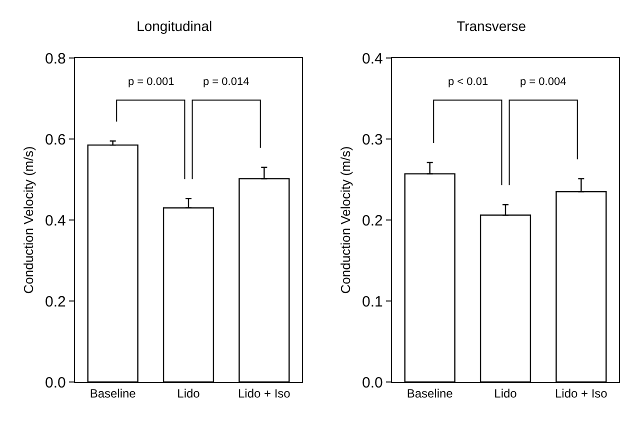 The width and height of the screenshot is (634, 427). What do you see at coordinates (491, 26) in the screenshot?
I see `chart-title: Transverse` at bounding box center [491, 26].